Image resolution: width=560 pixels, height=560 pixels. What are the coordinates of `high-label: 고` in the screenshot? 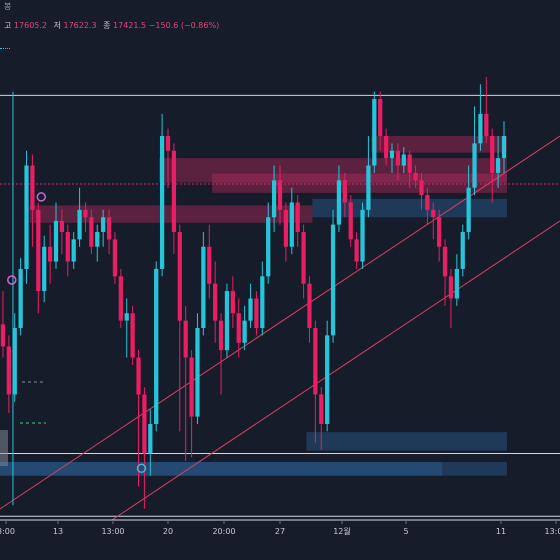 It's located at (8, 25).